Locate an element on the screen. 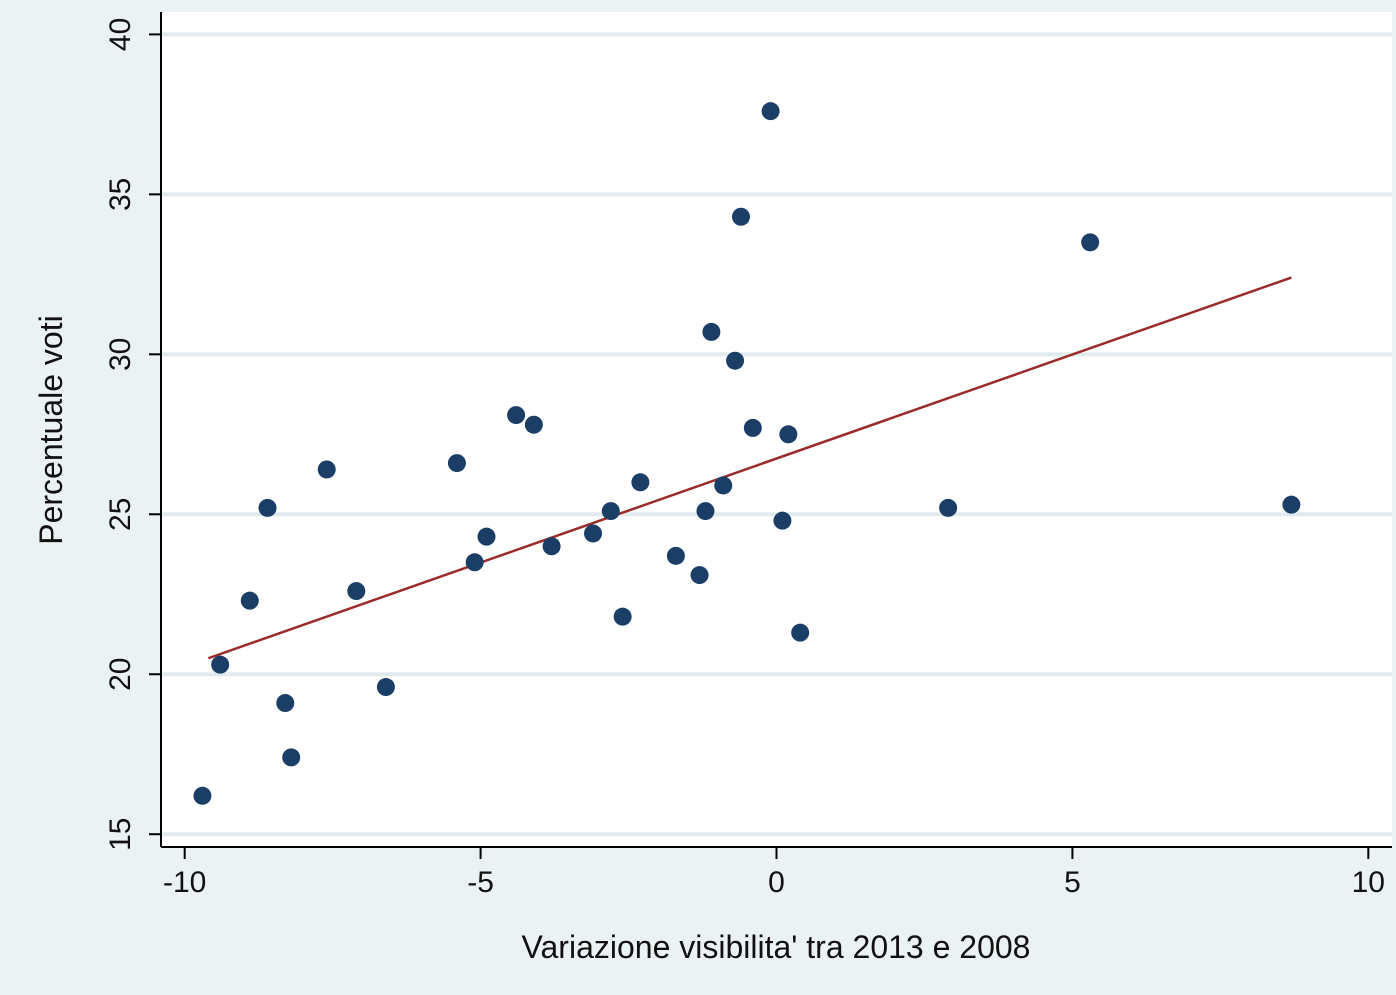 This screenshot has width=1396, height=995. y-tick-label: 15 is located at coordinates (120, 834).